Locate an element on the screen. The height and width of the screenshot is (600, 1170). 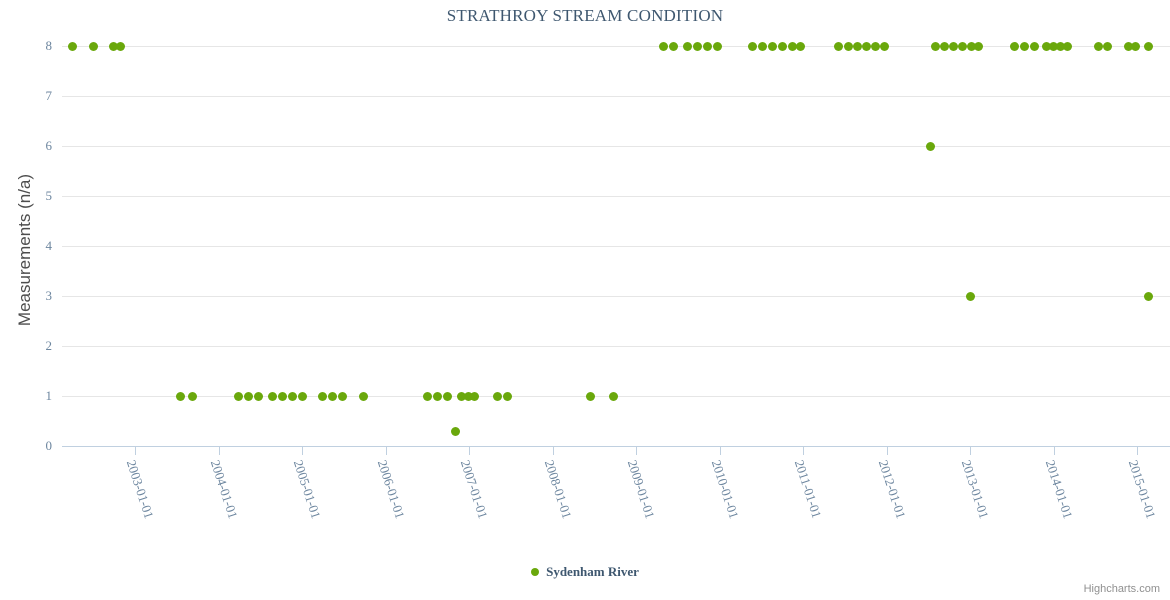
legend-item-label: Sydenham River is located at coordinates (592, 571).